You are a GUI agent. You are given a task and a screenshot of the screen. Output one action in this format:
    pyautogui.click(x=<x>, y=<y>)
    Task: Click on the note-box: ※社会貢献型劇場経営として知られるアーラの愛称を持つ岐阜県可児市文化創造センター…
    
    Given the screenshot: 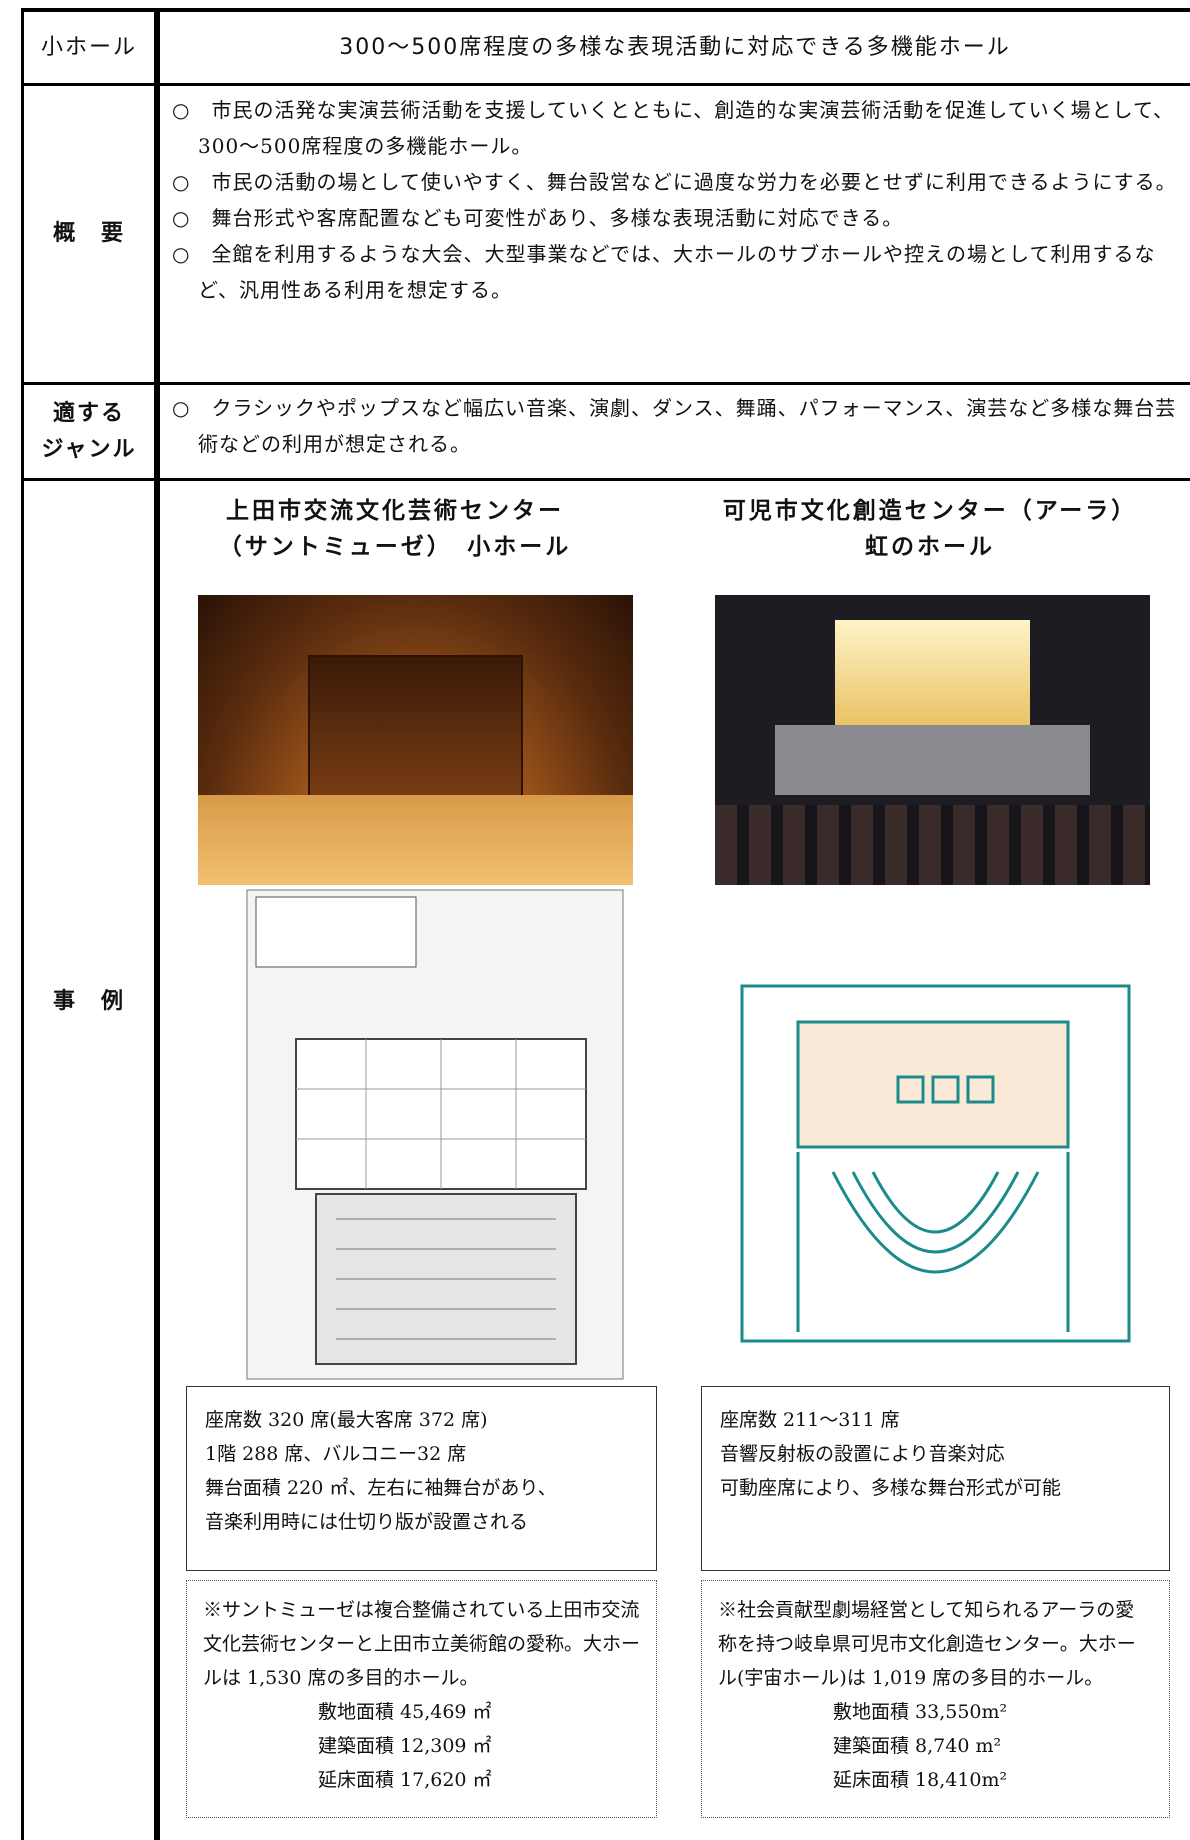 What is the action you would take?
    pyautogui.click(x=935, y=1699)
    